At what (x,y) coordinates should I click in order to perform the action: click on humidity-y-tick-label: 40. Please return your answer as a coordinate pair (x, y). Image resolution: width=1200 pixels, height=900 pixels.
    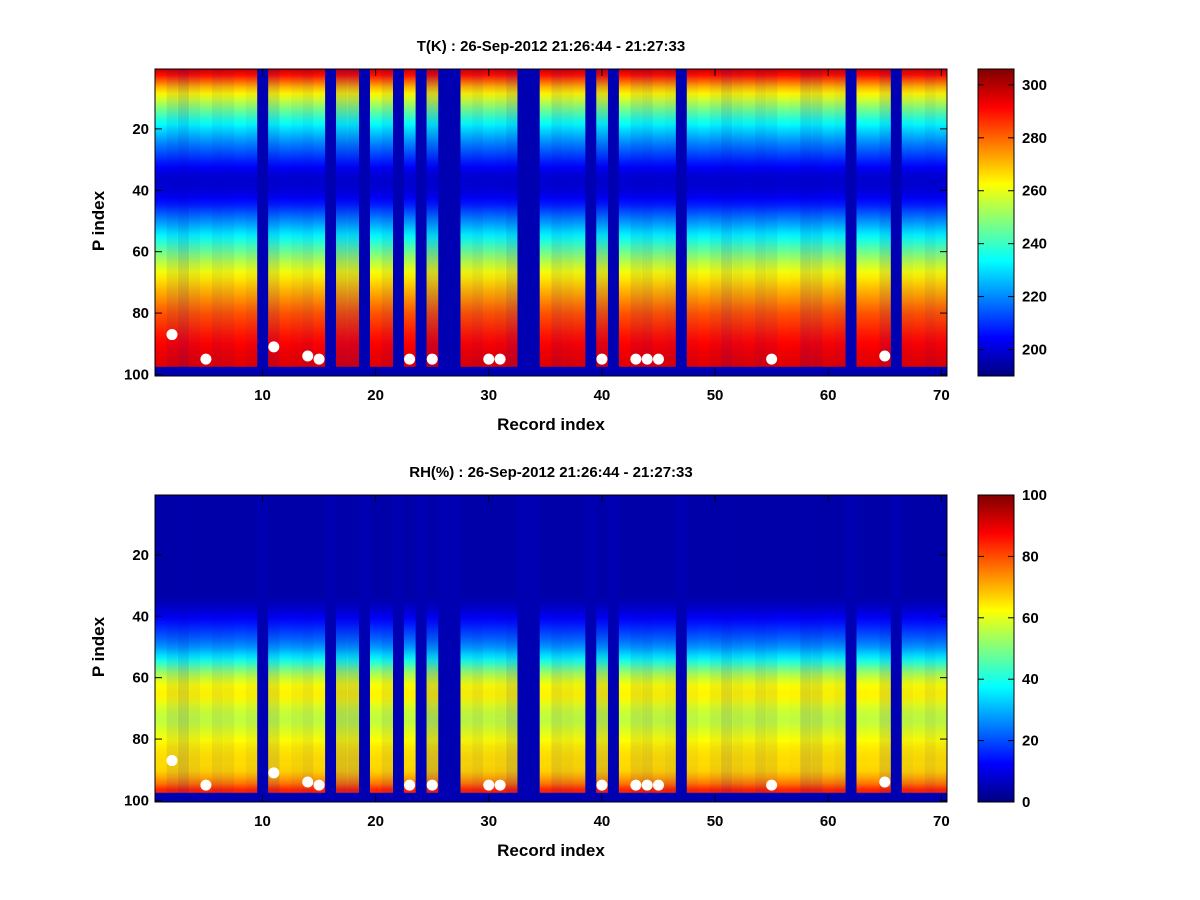
    Looking at the image, I should click on (140, 616).